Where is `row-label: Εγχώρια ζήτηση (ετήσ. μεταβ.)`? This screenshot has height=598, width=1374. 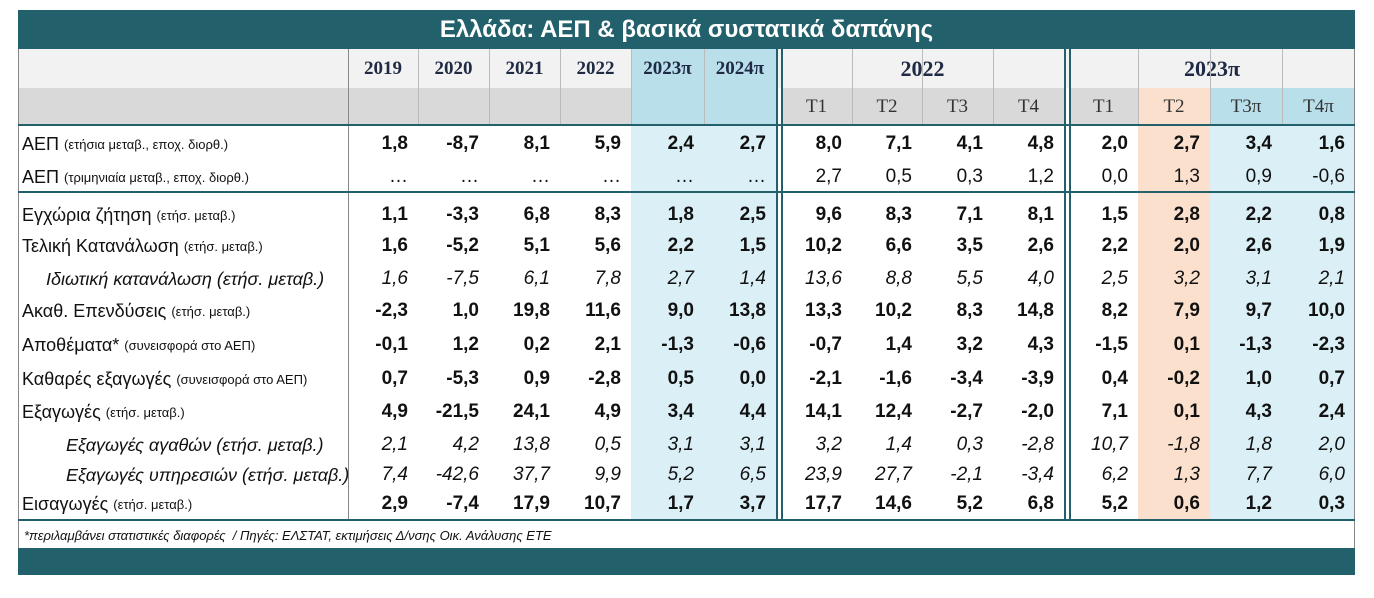 row-label: Εγχώρια ζήτηση (ετήσ. μεταβ.) is located at coordinates (185, 215).